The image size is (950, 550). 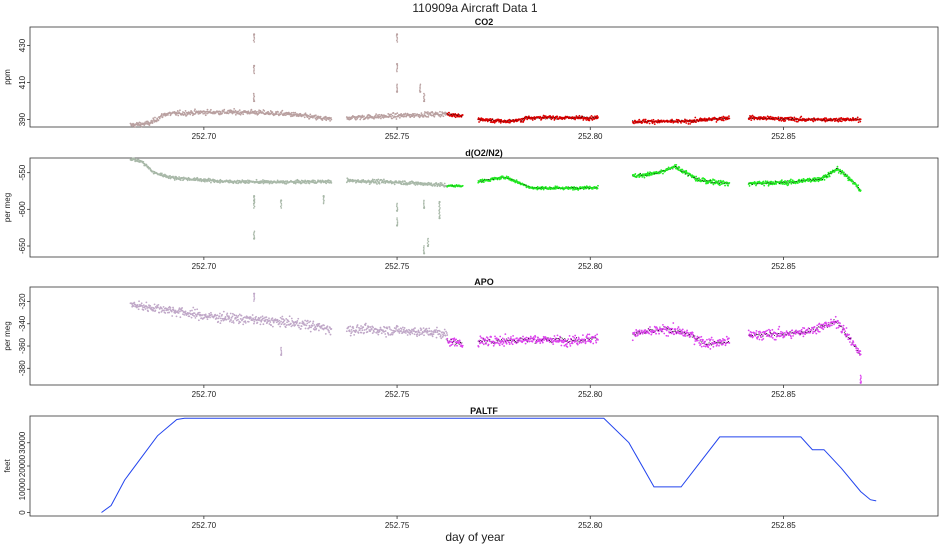 I want to click on y-tick-label: -340, so click(x=22, y=323).